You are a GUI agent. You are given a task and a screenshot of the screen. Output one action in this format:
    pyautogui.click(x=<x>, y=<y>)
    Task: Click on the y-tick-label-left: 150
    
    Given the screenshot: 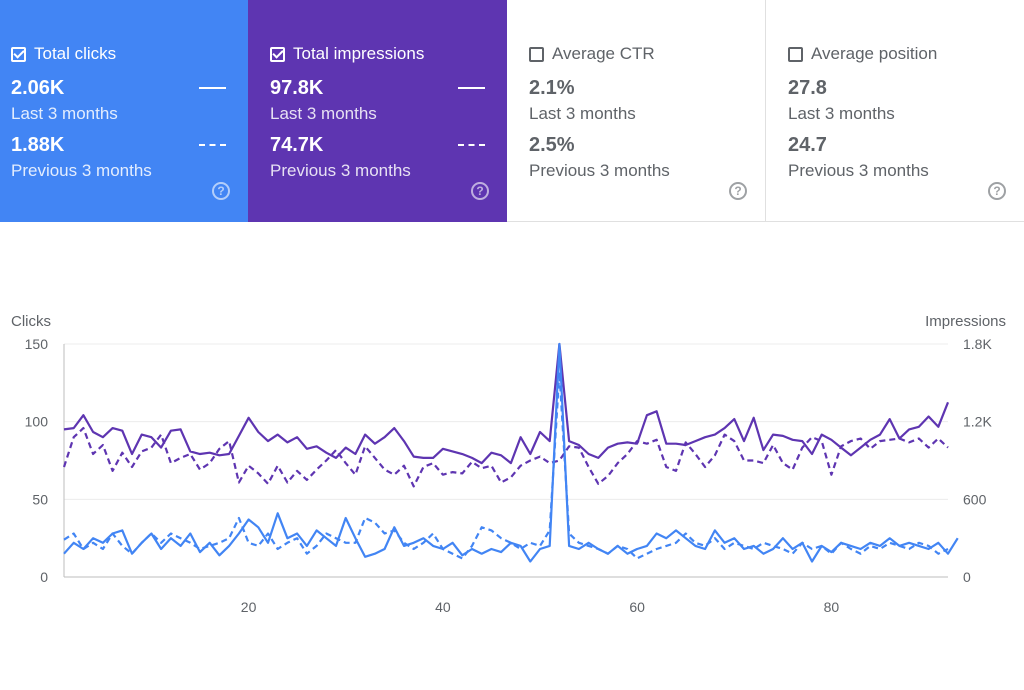 What is the action you would take?
    pyautogui.click(x=37, y=344)
    